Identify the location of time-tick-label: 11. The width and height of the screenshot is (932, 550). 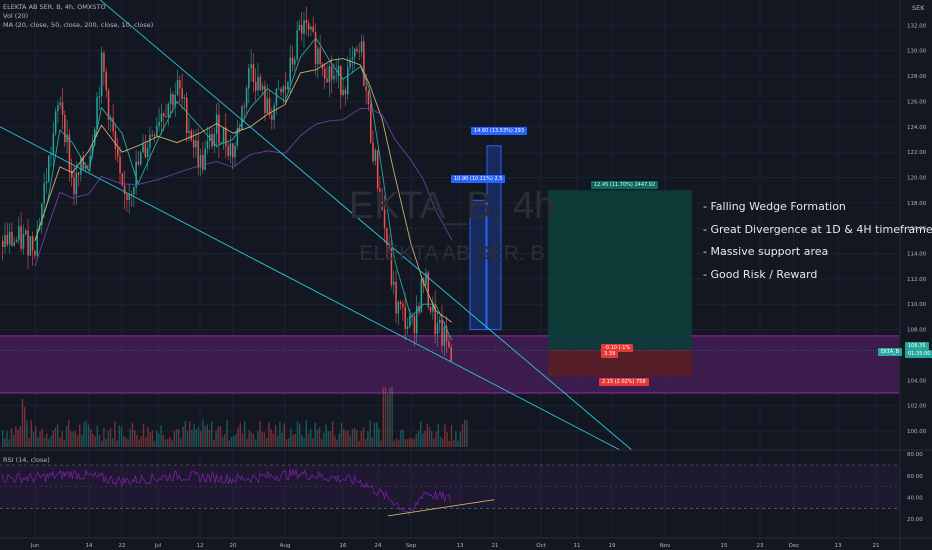
(577, 546).